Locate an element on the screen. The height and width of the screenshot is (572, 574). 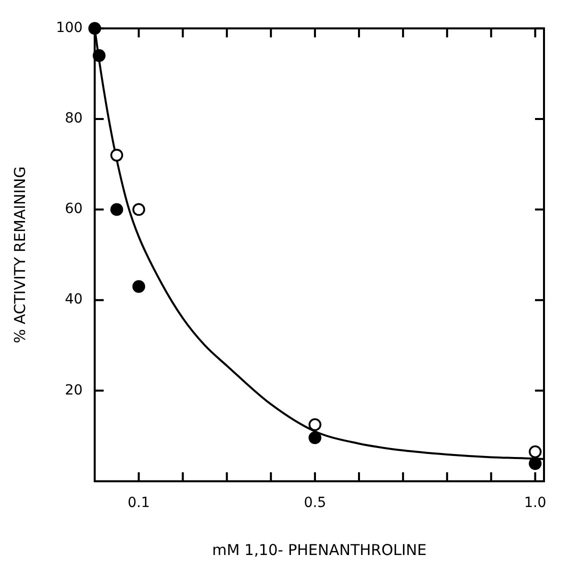
x-tick-label: 0.5 is located at coordinates (315, 503).